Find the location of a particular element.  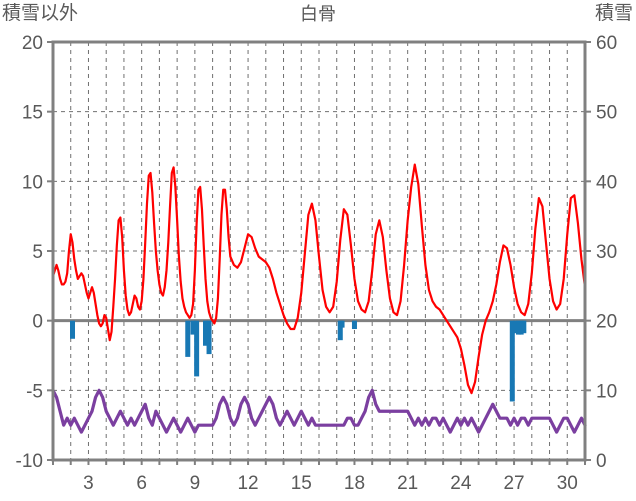

x-tick-label: 3 is located at coordinates (88, 483).